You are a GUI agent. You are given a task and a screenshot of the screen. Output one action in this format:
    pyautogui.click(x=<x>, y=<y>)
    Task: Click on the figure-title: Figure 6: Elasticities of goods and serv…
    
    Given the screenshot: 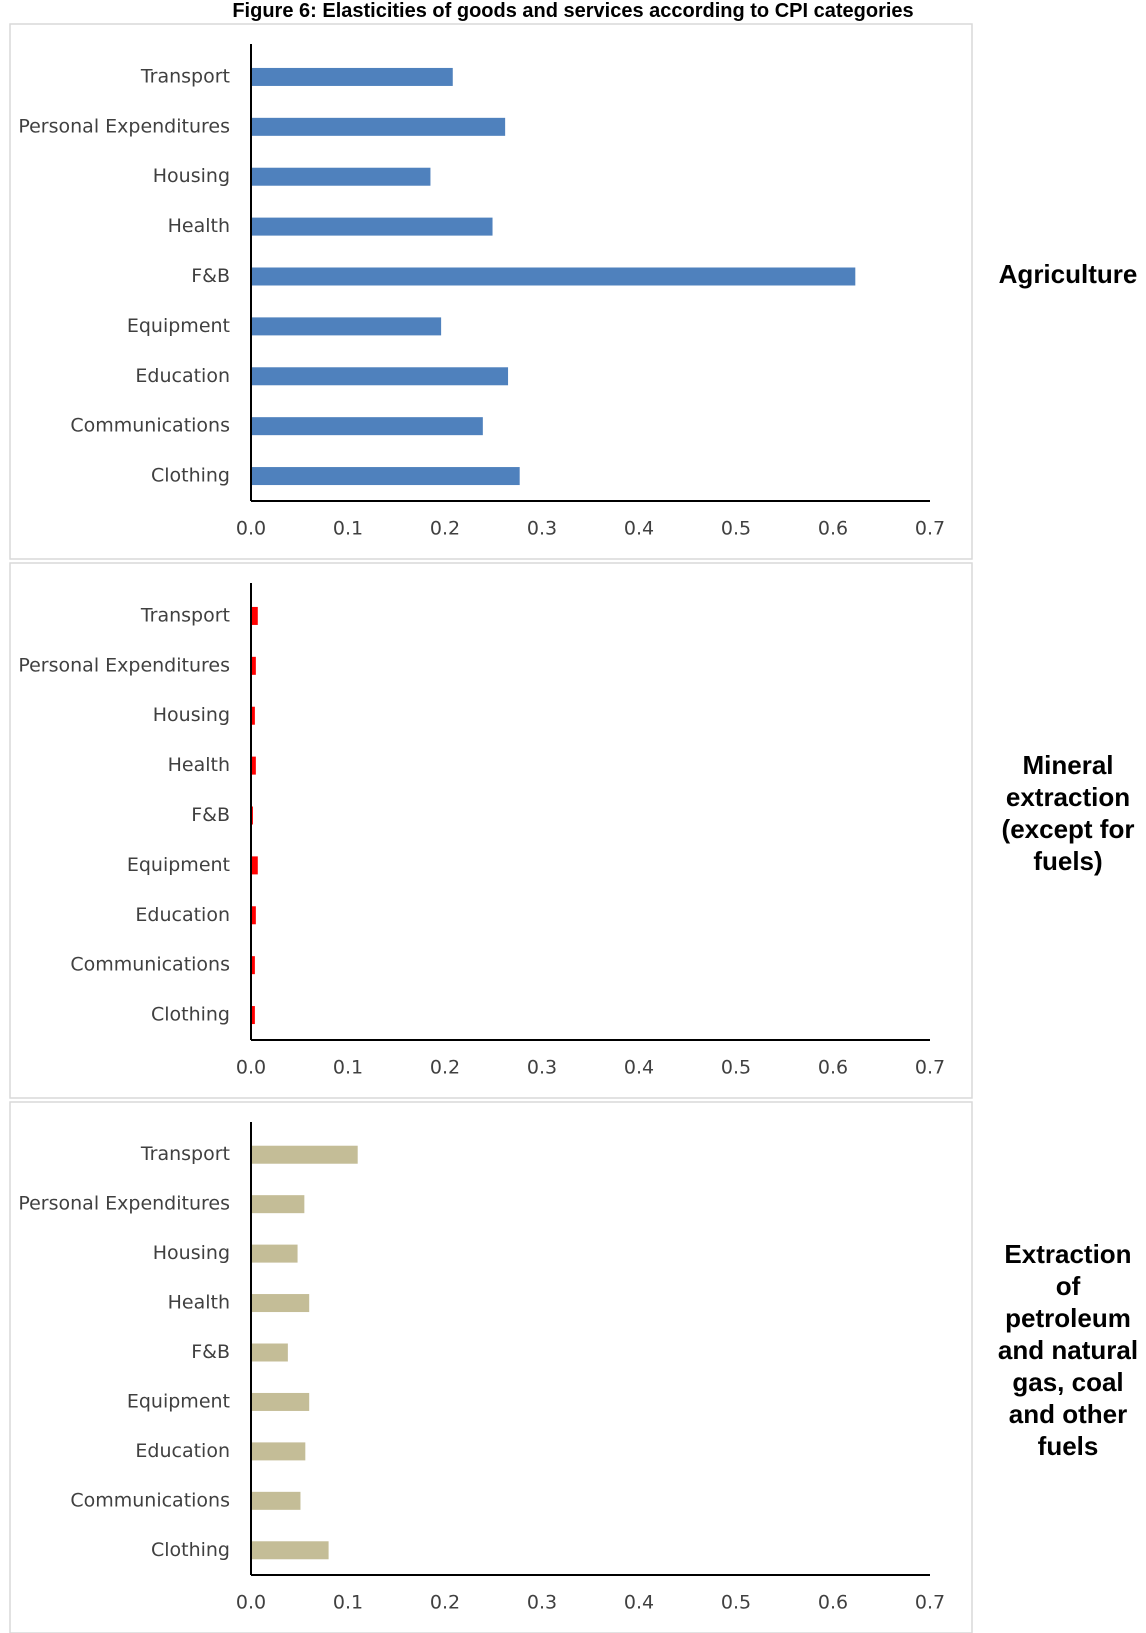 What is the action you would take?
    pyautogui.click(x=573, y=11)
    